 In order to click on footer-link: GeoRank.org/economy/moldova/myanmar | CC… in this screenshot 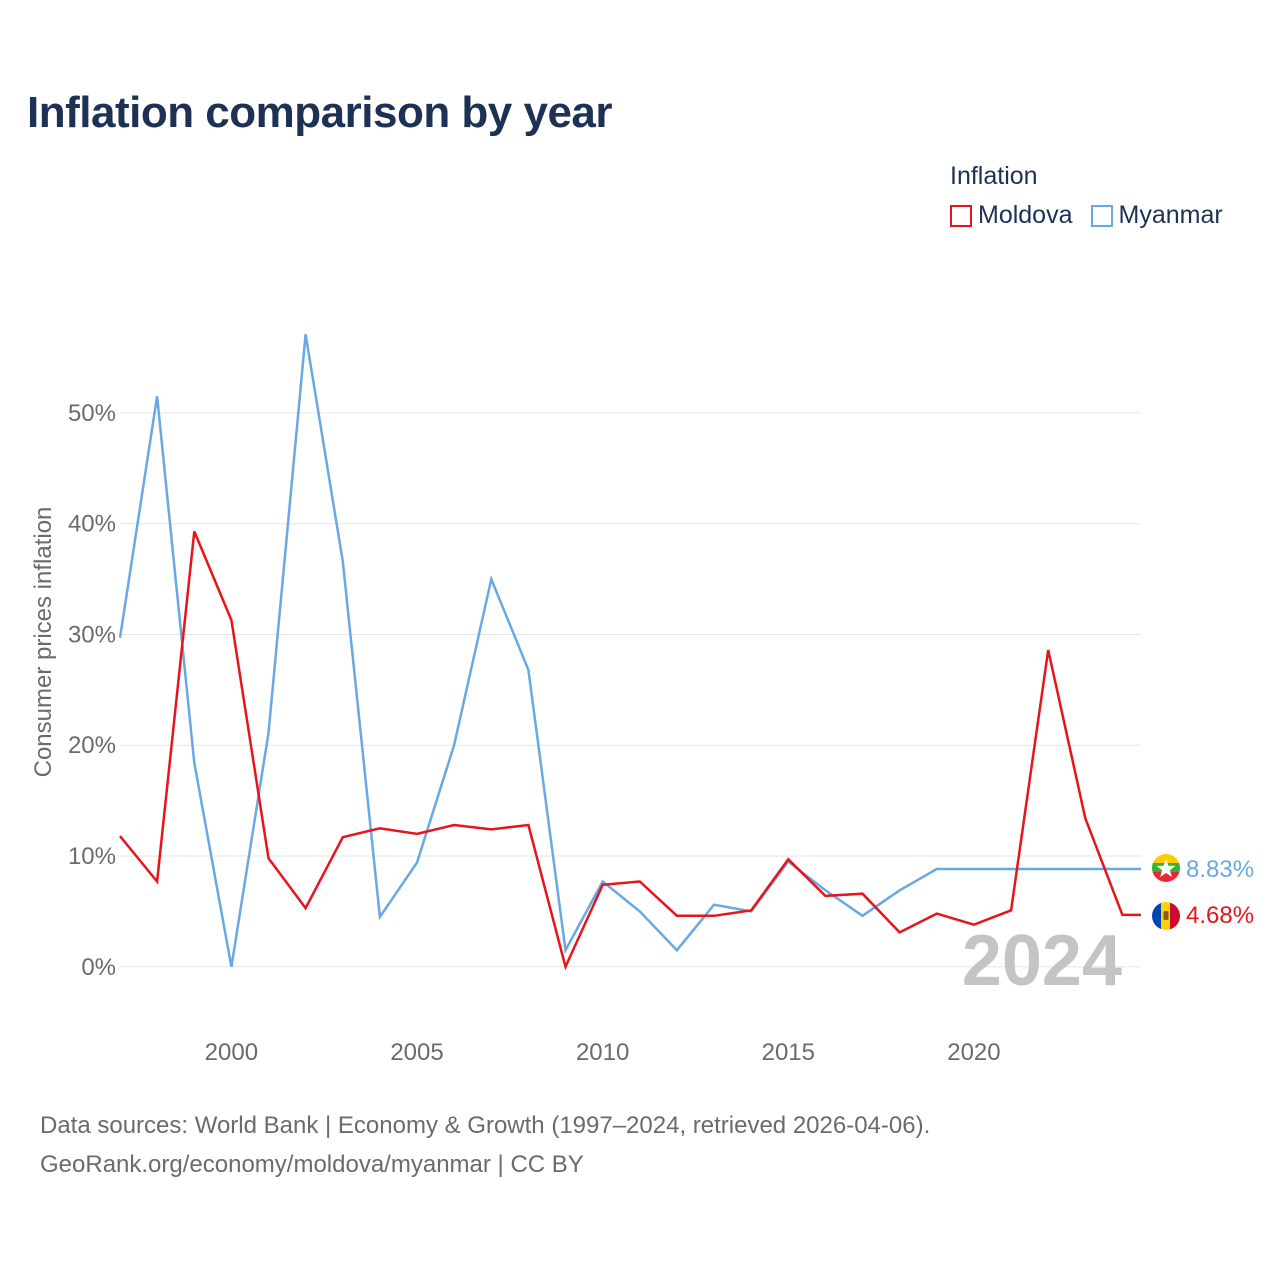, I will do `click(312, 1164)`.